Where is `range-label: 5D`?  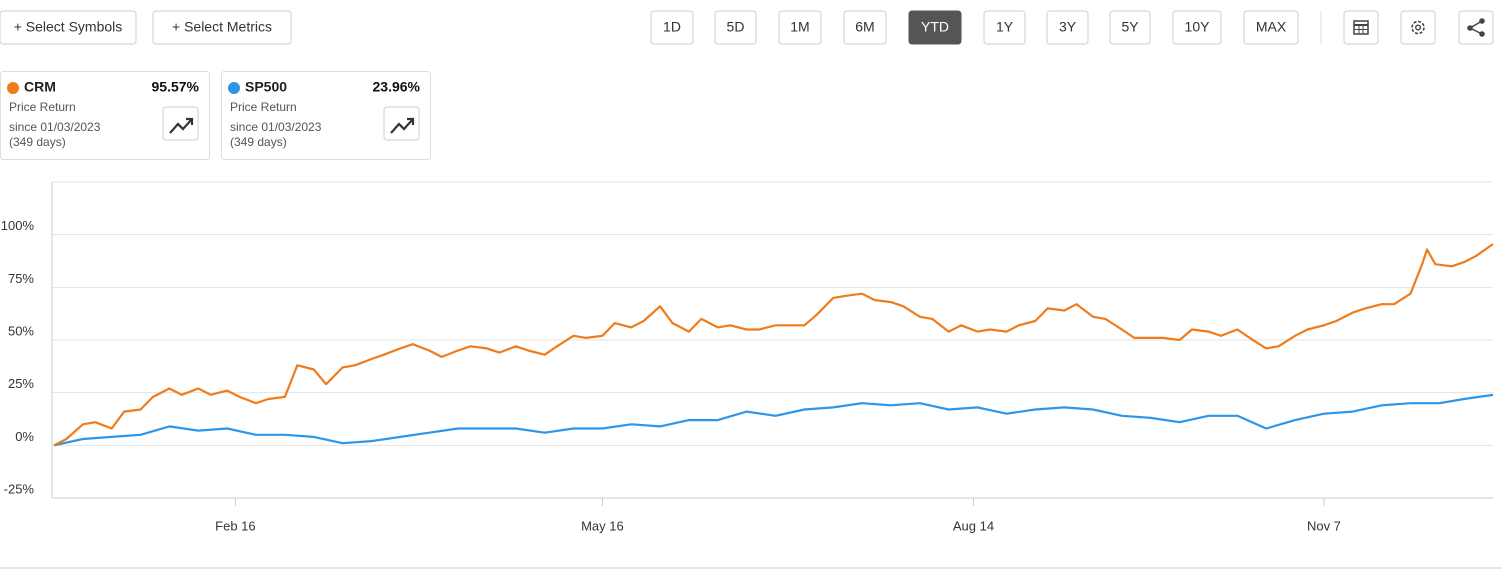
range-label: 5D is located at coordinates (736, 27).